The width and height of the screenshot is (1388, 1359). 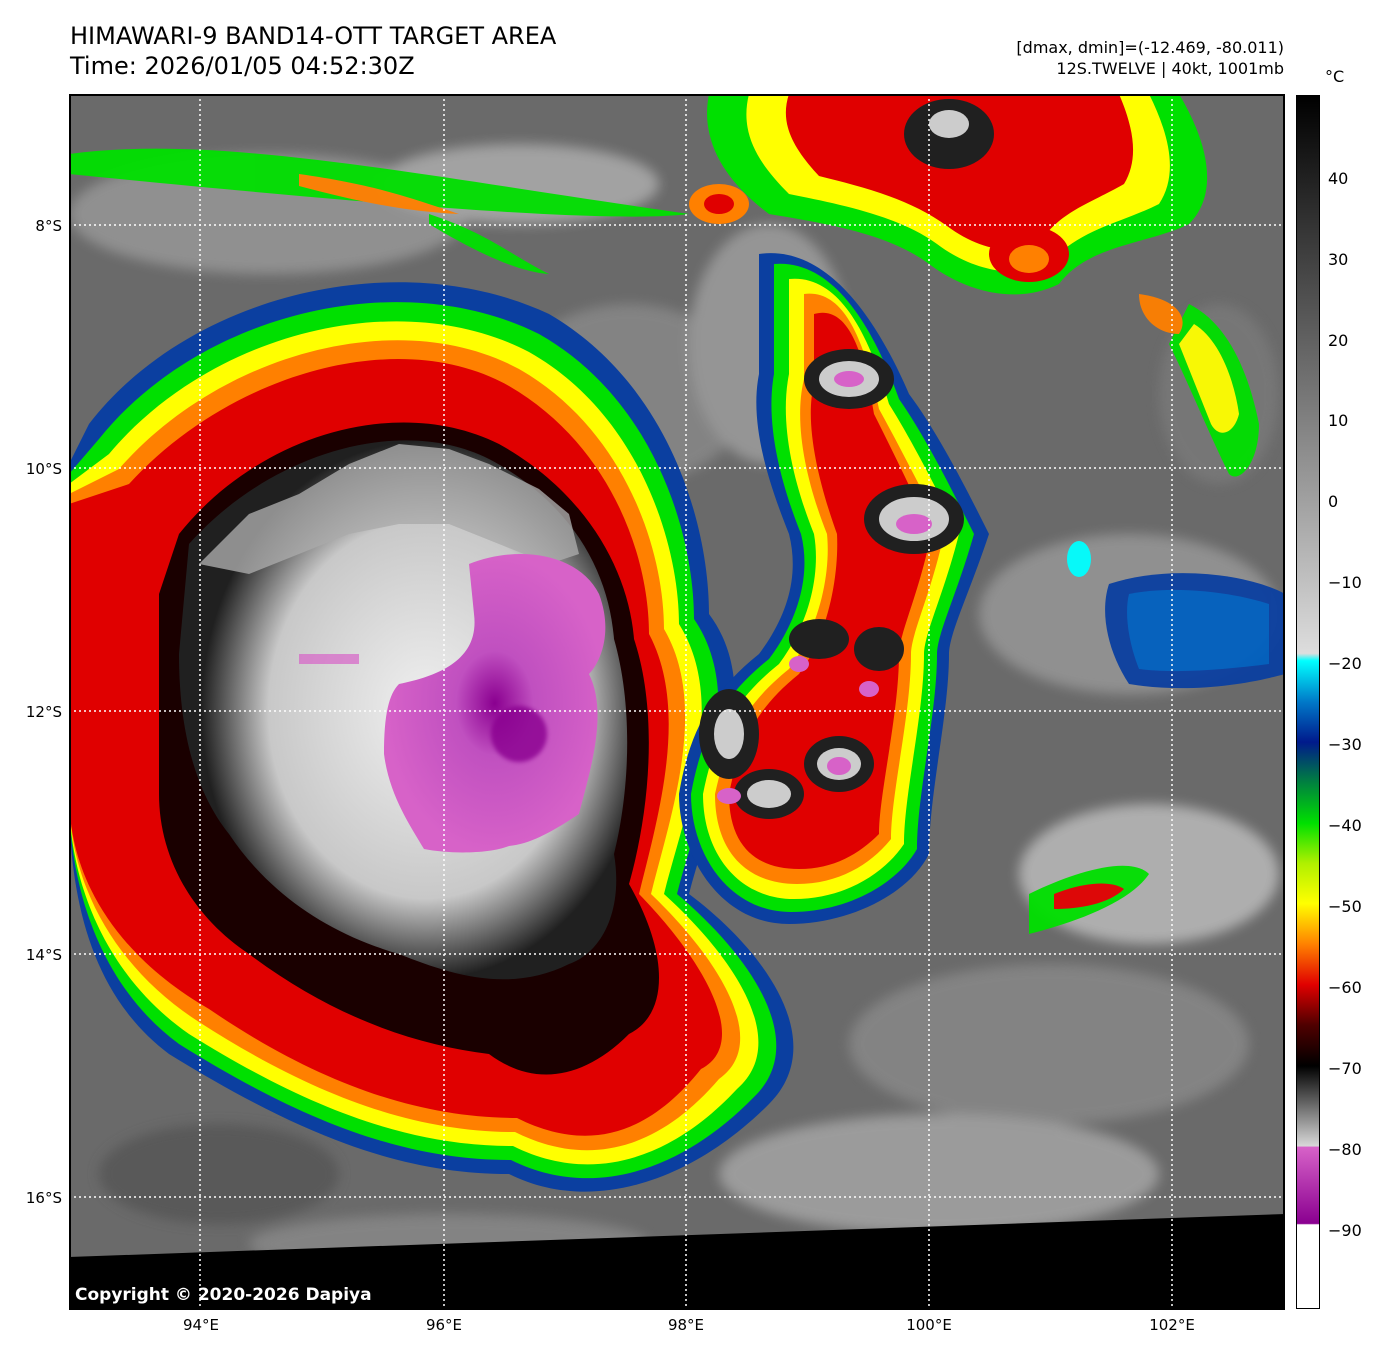 What do you see at coordinates (1345, 906) in the screenshot?
I see `colorbar-tick-label: −50` at bounding box center [1345, 906].